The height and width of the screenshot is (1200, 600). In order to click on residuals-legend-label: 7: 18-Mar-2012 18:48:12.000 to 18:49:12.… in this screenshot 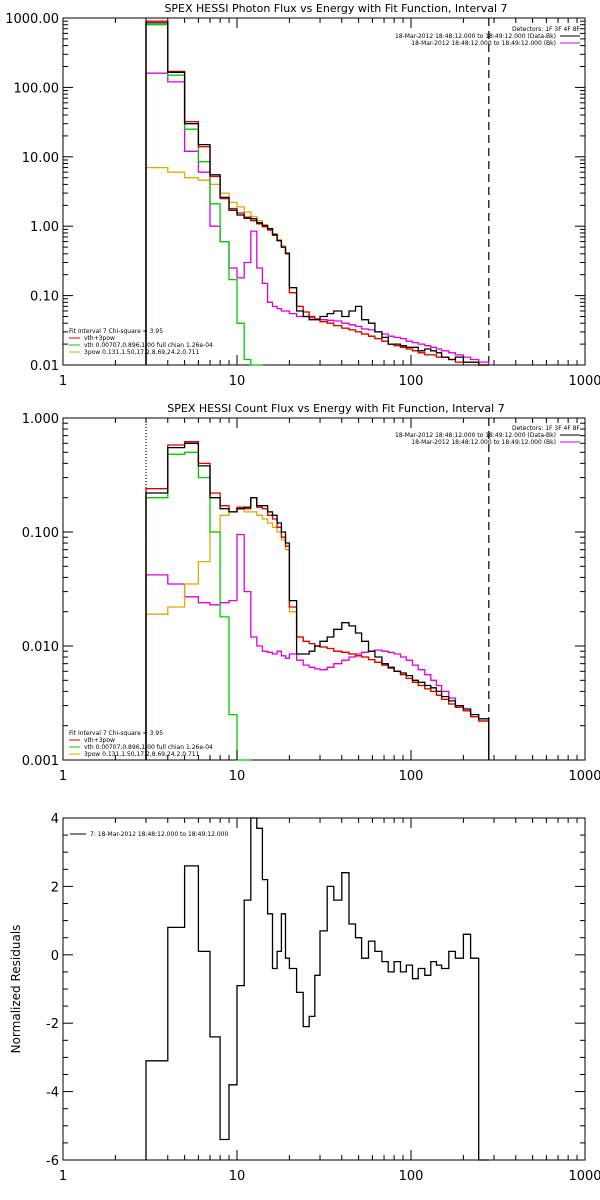, I will do `click(159, 834)`.